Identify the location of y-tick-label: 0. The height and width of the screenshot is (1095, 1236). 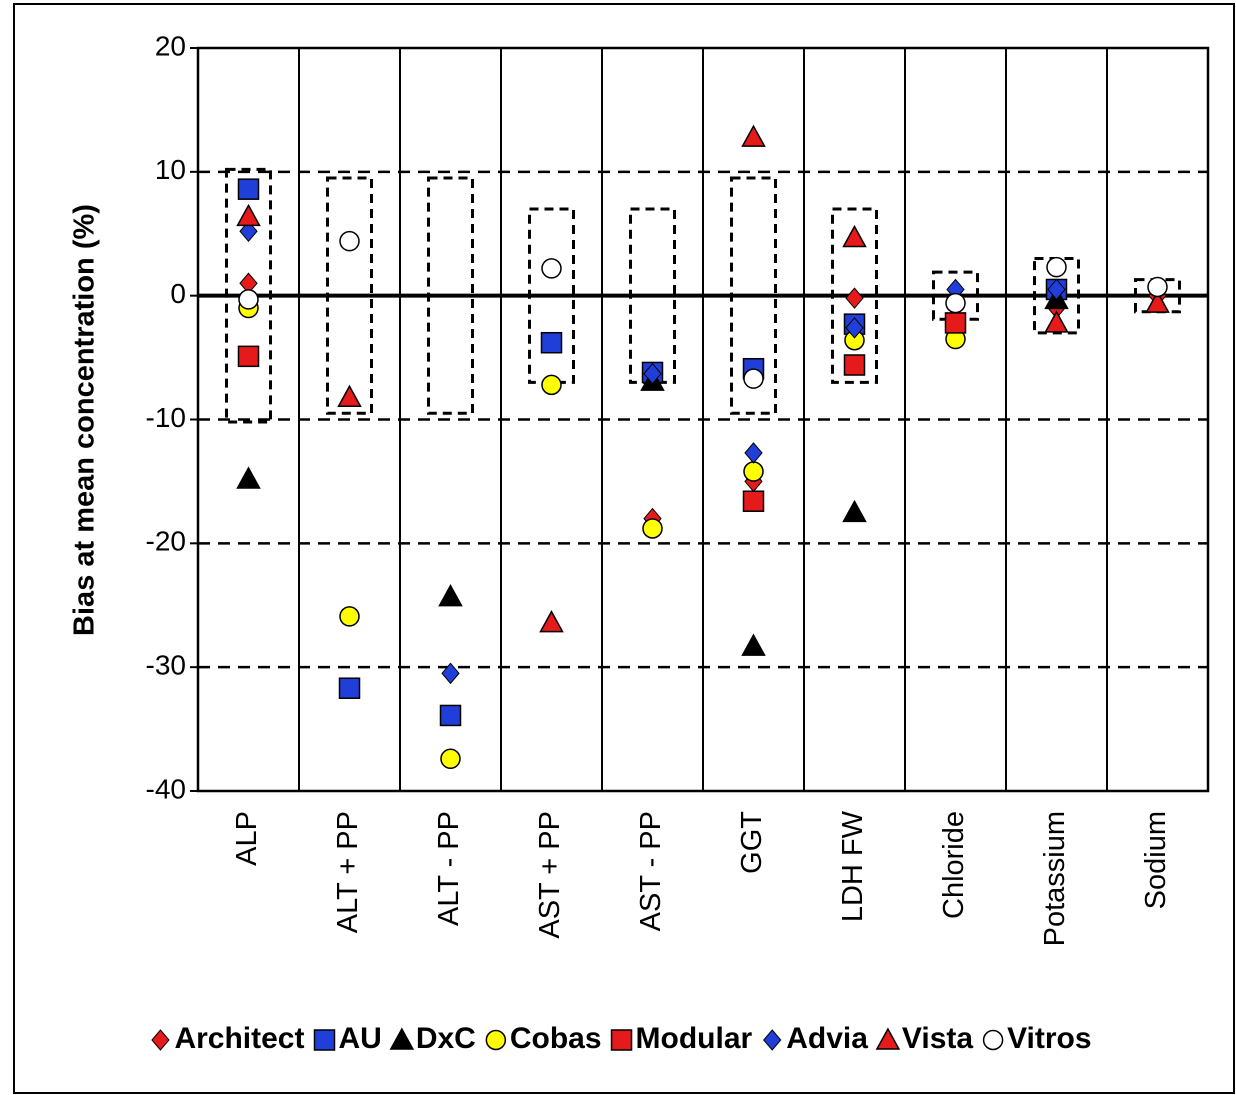
(178, 293).